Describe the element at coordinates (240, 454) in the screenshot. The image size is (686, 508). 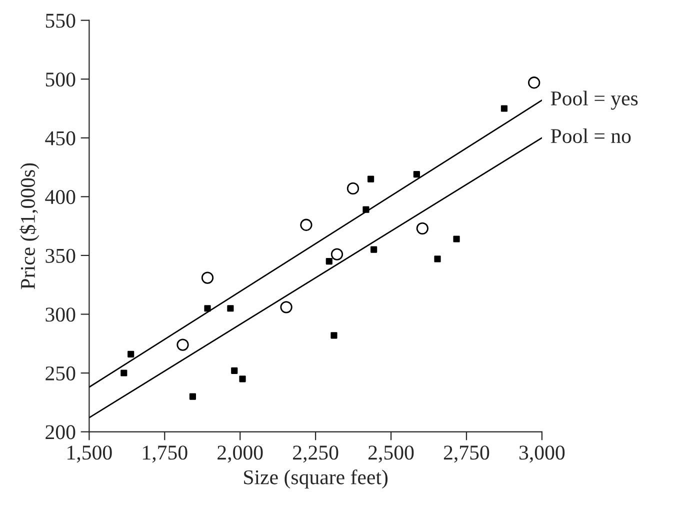
I see `x-tick-label: 2,000` at that location.